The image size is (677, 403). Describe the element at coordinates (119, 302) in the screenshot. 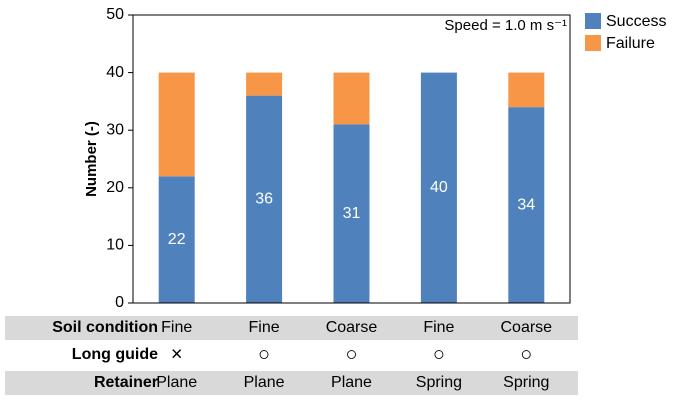

I see `y-tick-label: 0` at that location.